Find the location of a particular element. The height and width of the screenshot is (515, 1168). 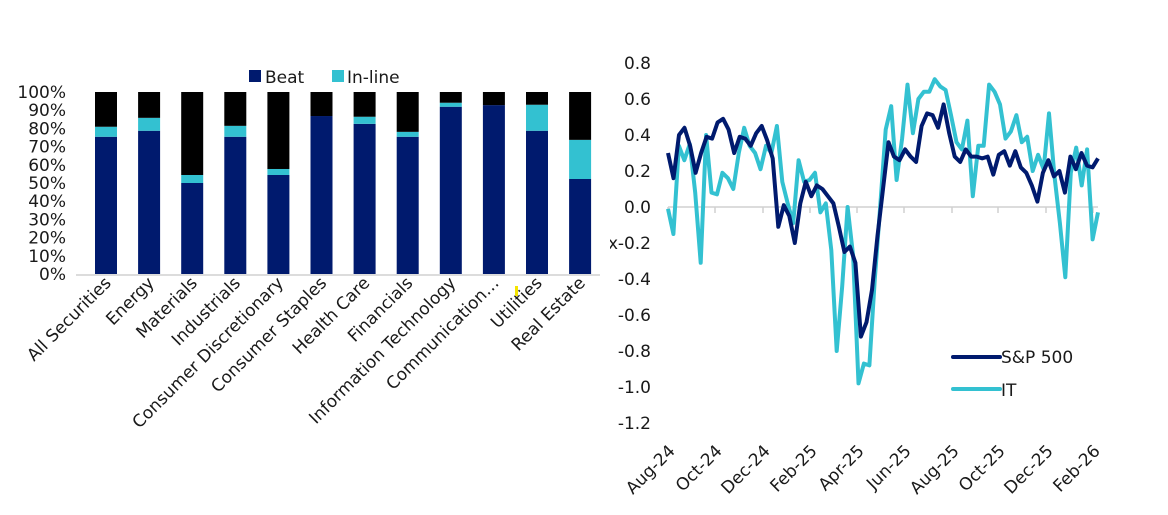

y-tick-label: 0.6 is located at coordinates (637, 100).